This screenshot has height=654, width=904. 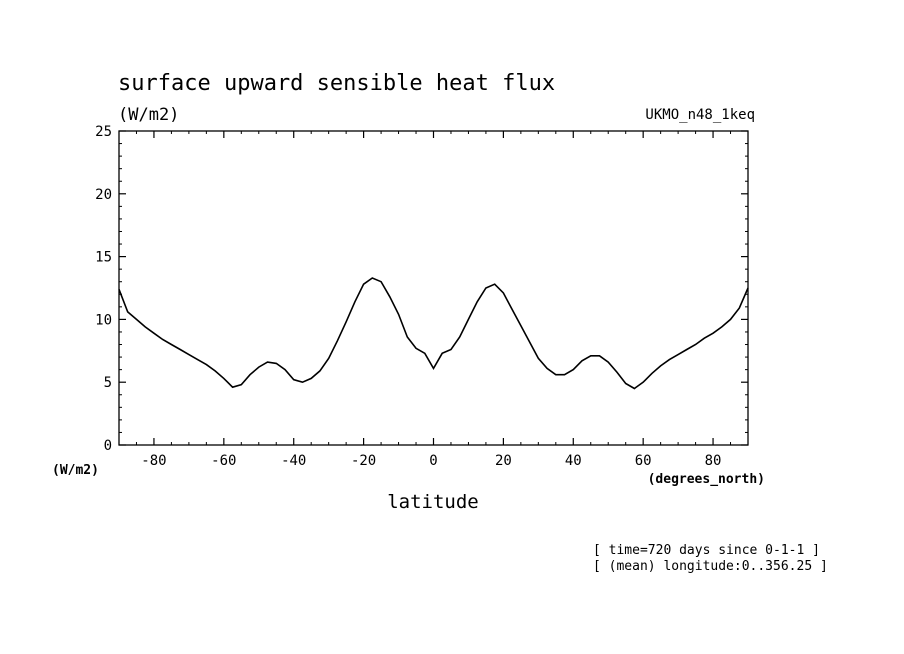 I want to click on note-time: [ time=720 days since 0-1-1 ], so click(x=706, y=550).